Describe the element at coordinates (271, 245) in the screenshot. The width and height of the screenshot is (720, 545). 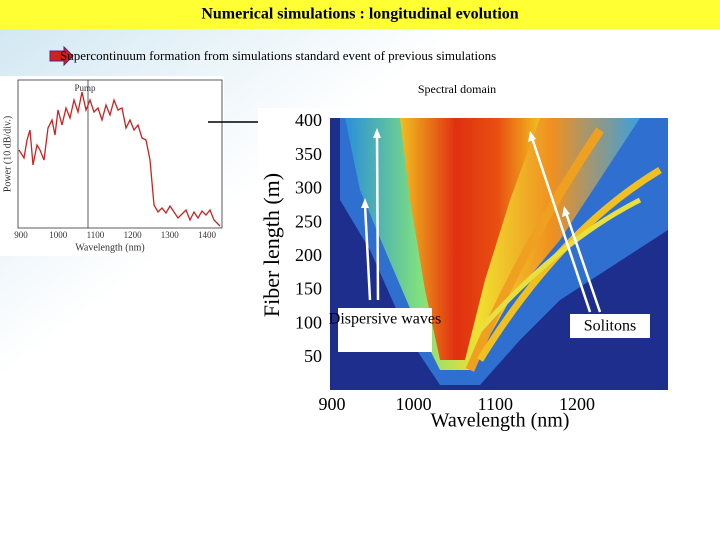
I see `right-y-label: Fiber length (m)` at that location.